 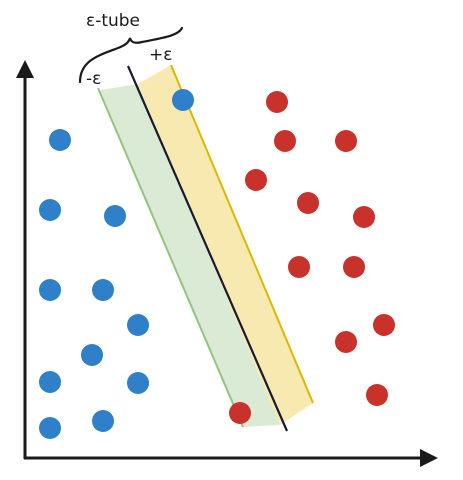 What do you see at coordinates (160, 55) in the screenshot?
I see `plus-epsilon-label: +ε` at bounding box center [160, 55].